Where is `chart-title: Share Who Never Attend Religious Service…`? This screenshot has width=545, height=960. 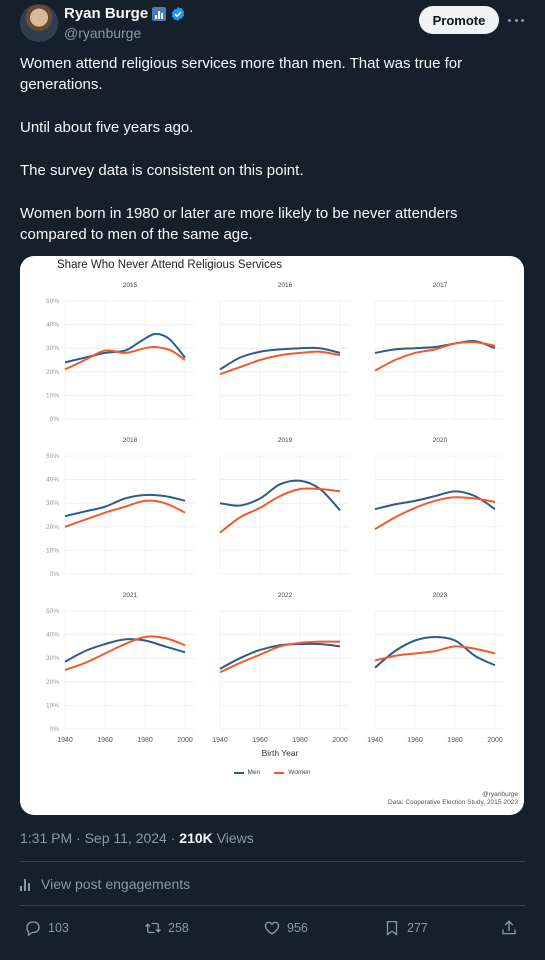
chart-title: Share Who Never Attend Religious Service… is located at coordinates (169, 265).